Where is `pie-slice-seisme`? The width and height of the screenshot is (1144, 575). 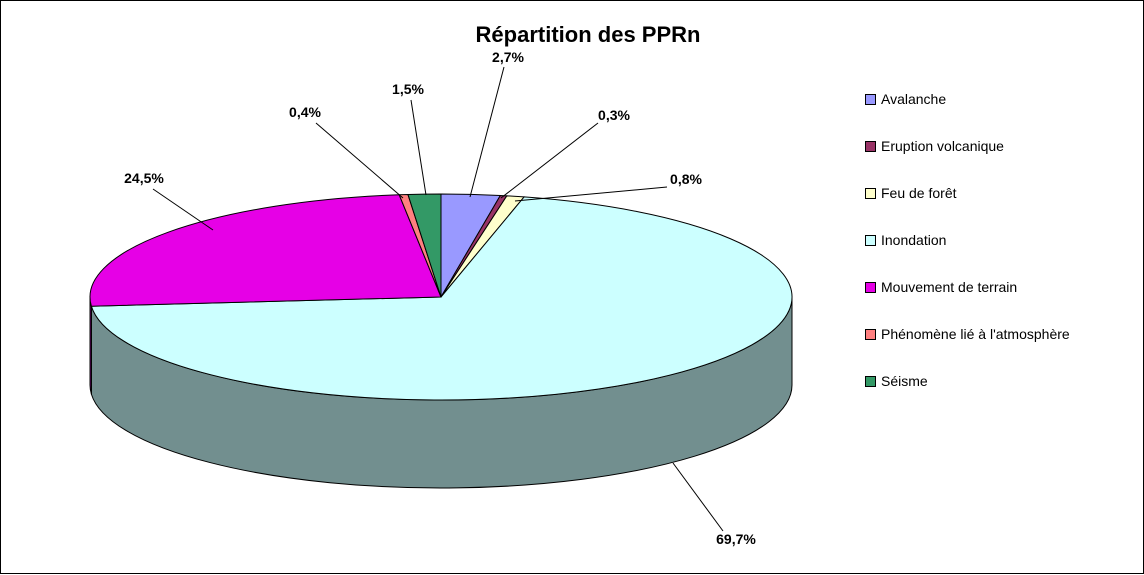 pie-slice-seisme is located at coordinates (424, 245).